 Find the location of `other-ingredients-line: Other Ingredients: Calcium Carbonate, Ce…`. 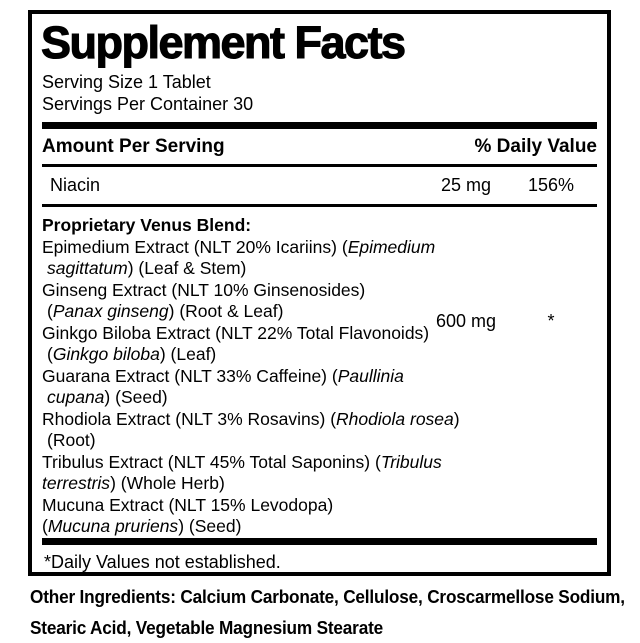

other-ingredients-line: Other Ingredients: Calcium Carbonate, Ce… is located at coordinates (327, 596).